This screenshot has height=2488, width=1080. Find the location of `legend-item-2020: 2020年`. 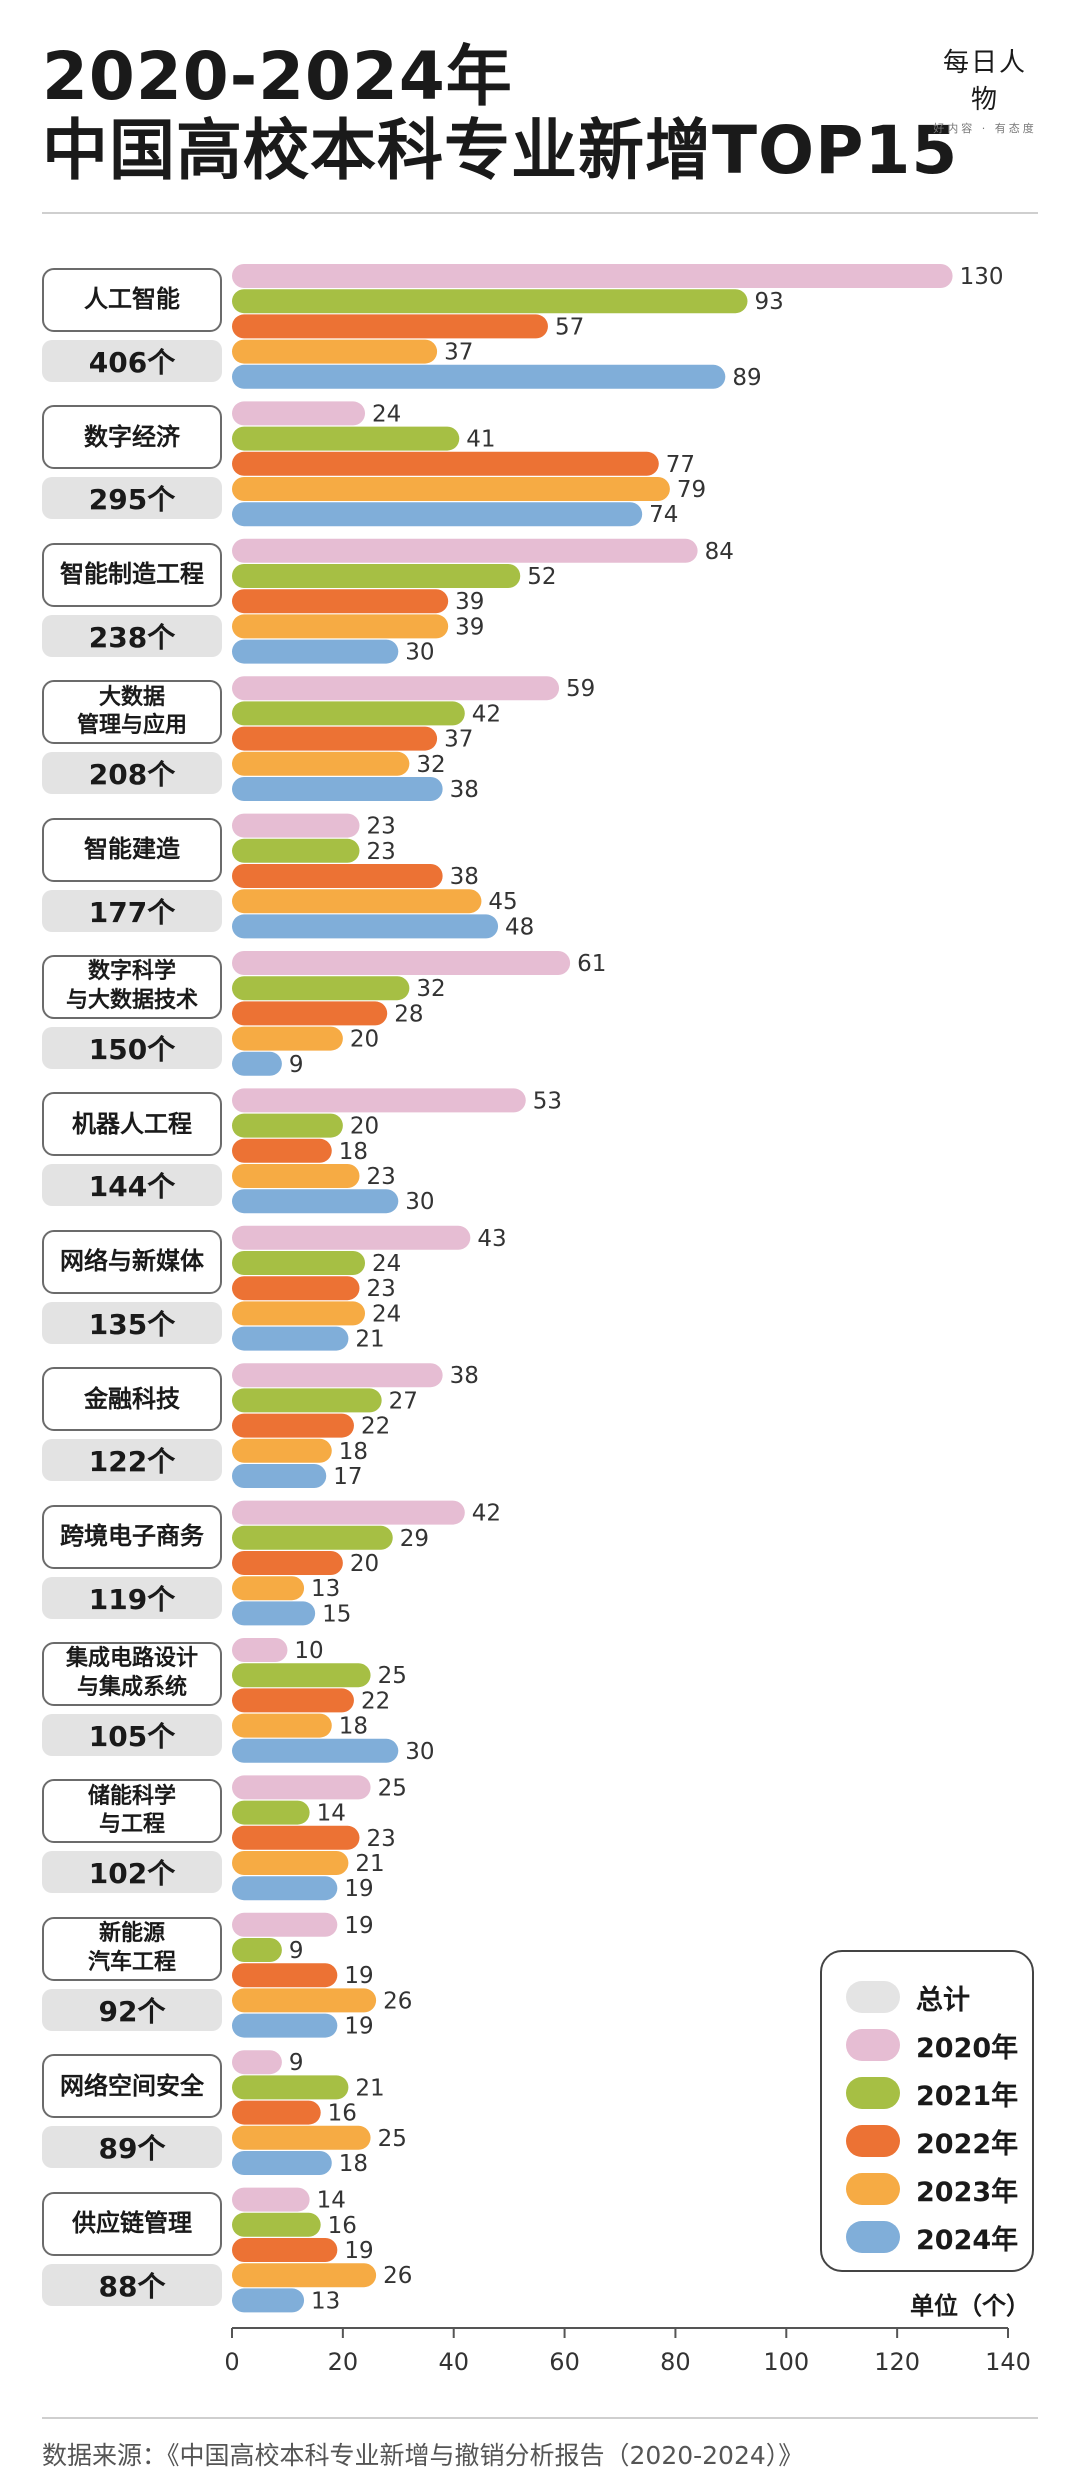

legend-item-2020: 2020年 is located at coordinates (932, 2046).